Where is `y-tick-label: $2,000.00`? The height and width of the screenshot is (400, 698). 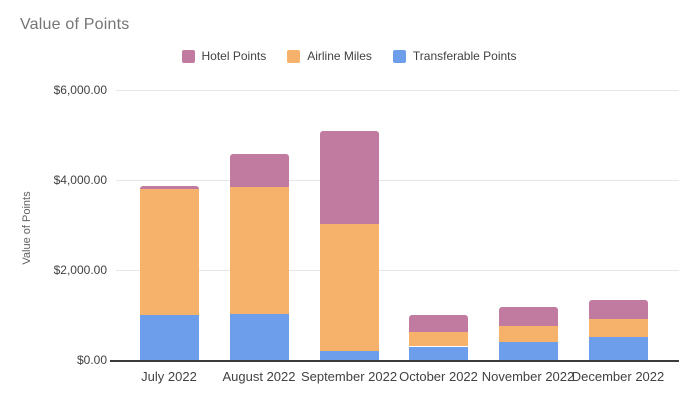
y-tick-label: $2,000.00 is located at coordinates (80, 270).